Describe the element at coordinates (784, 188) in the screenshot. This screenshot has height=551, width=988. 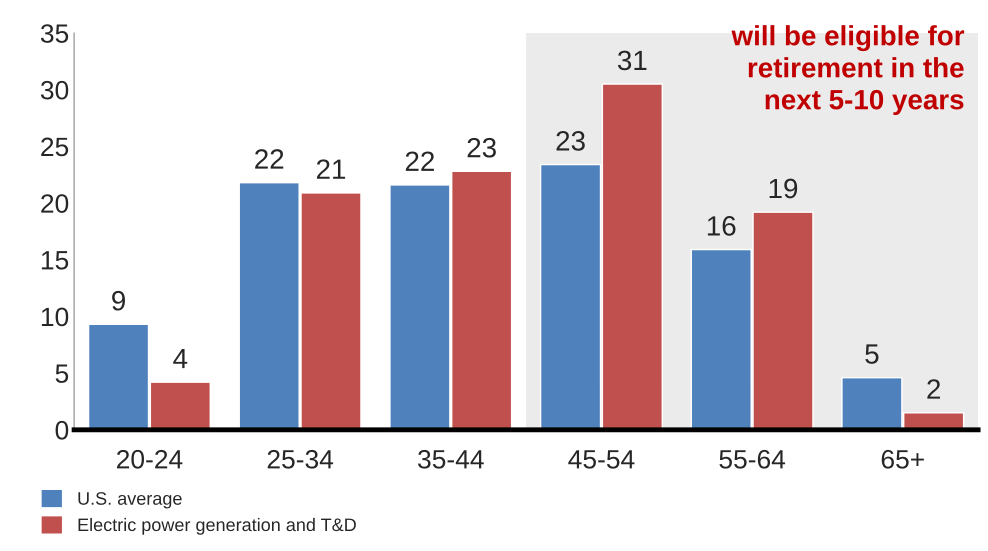
I see `data-label: 19` at that location.